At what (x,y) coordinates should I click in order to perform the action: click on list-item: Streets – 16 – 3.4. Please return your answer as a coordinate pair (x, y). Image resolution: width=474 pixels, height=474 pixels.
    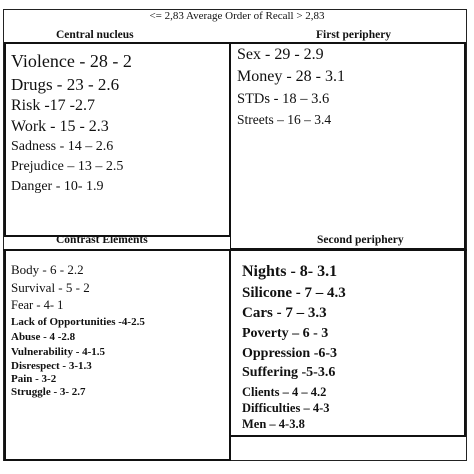
    Looking at the image, I should click on (284, 119).